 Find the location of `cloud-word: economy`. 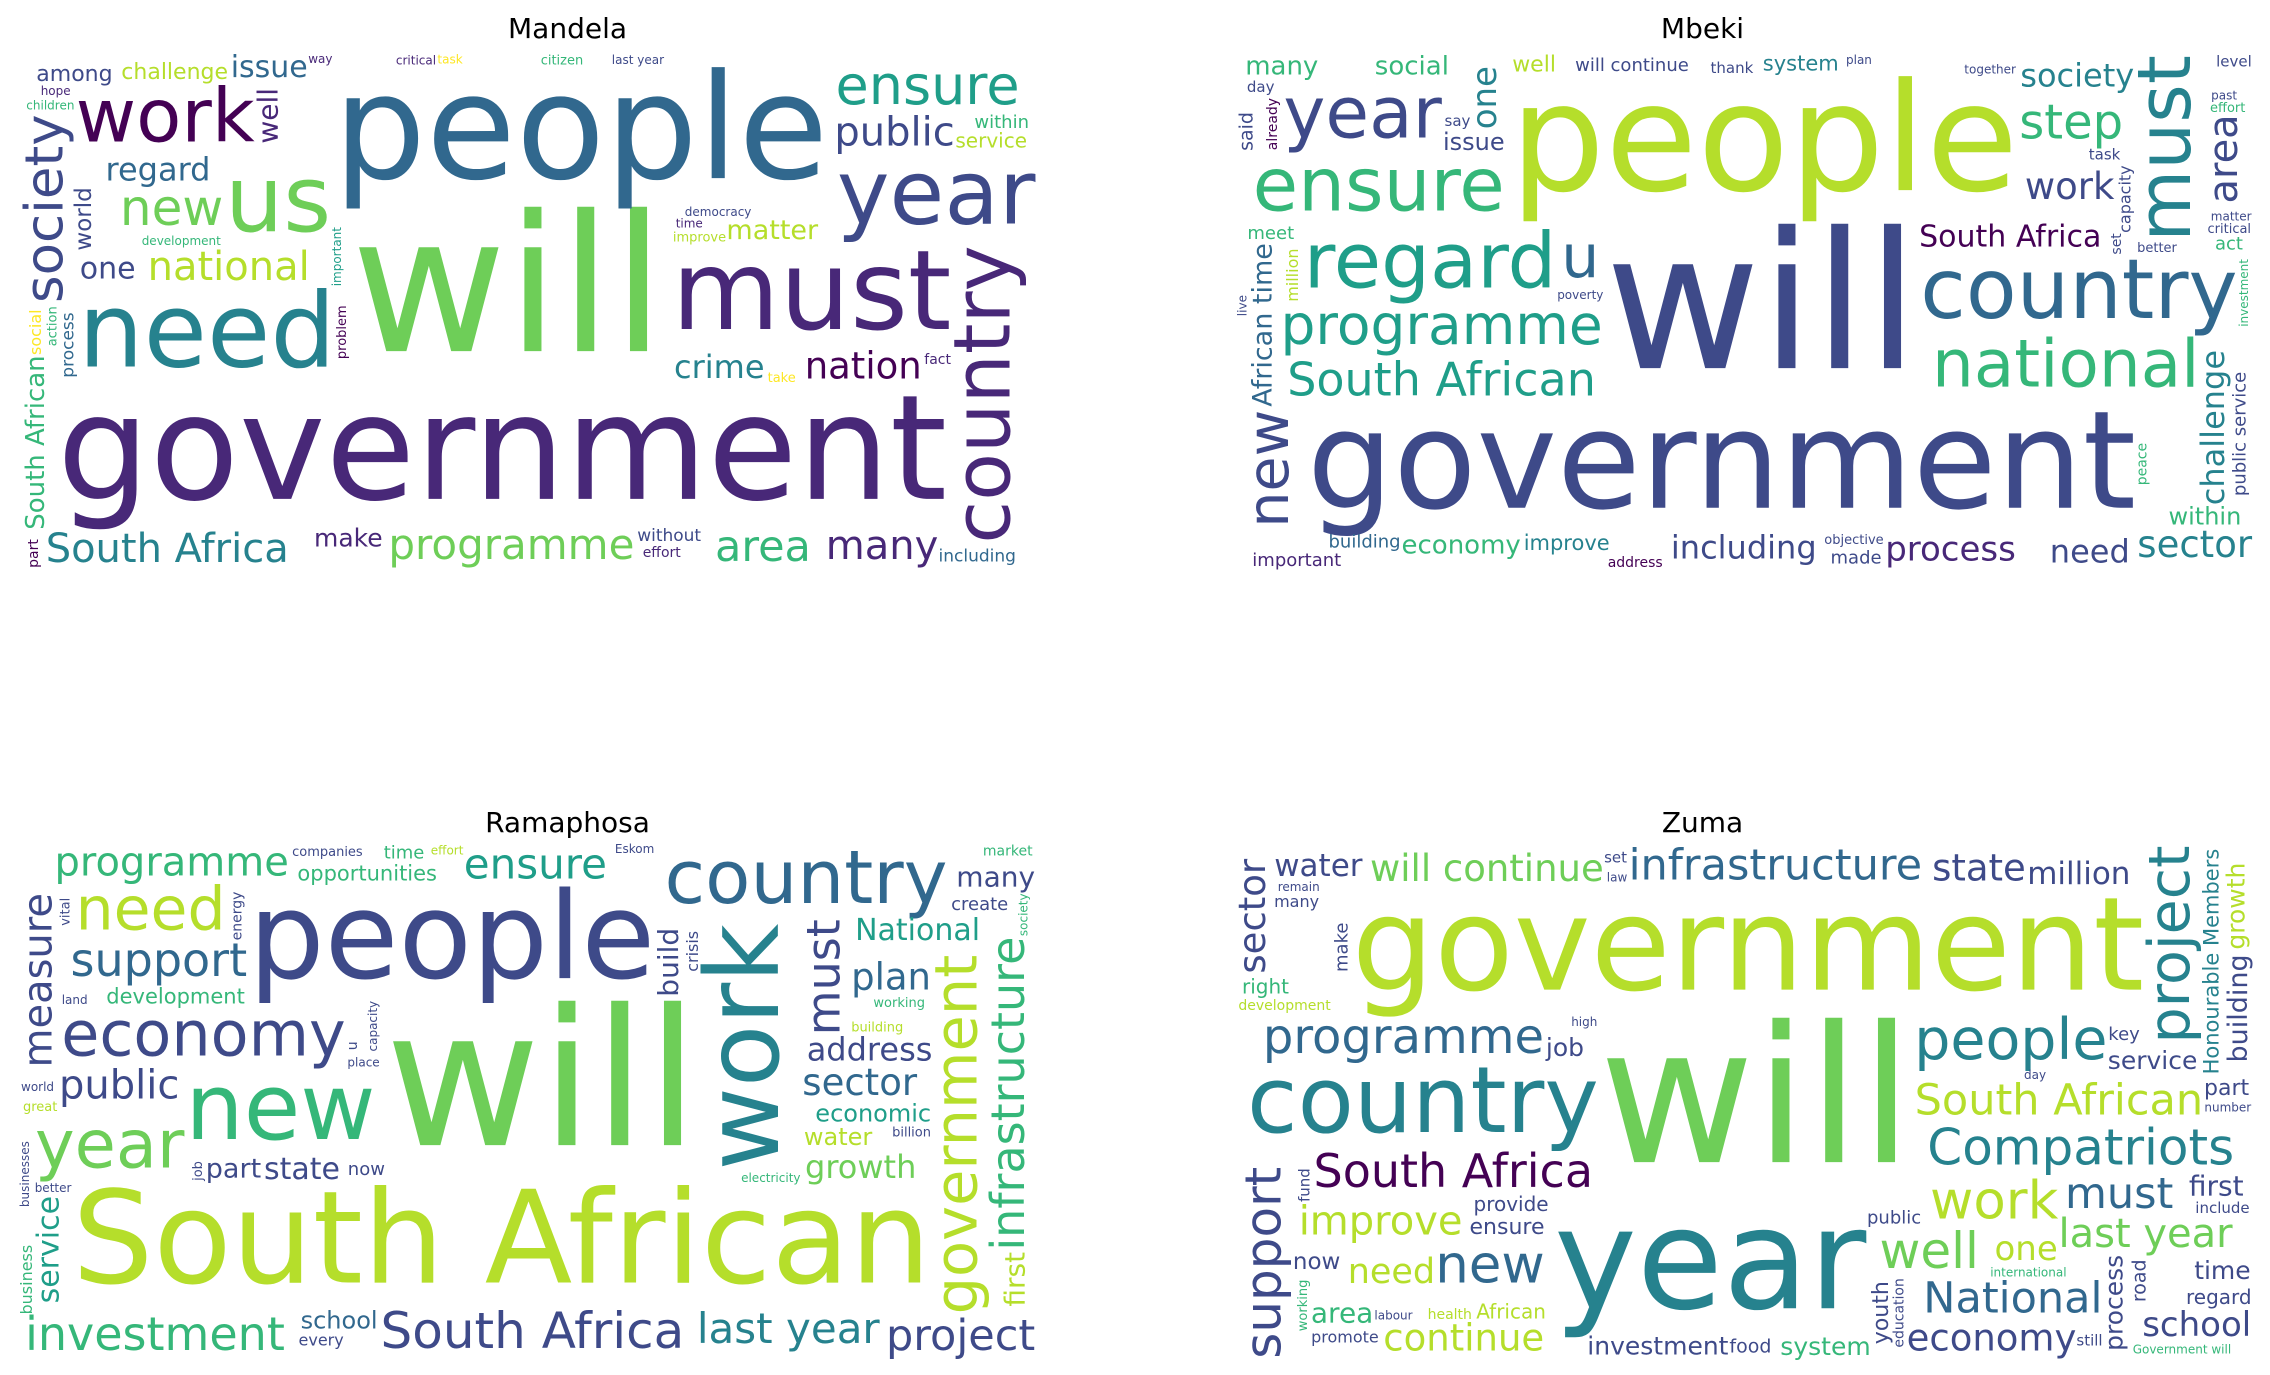

cloud-word: economy is located at coordinates (203, 1034).